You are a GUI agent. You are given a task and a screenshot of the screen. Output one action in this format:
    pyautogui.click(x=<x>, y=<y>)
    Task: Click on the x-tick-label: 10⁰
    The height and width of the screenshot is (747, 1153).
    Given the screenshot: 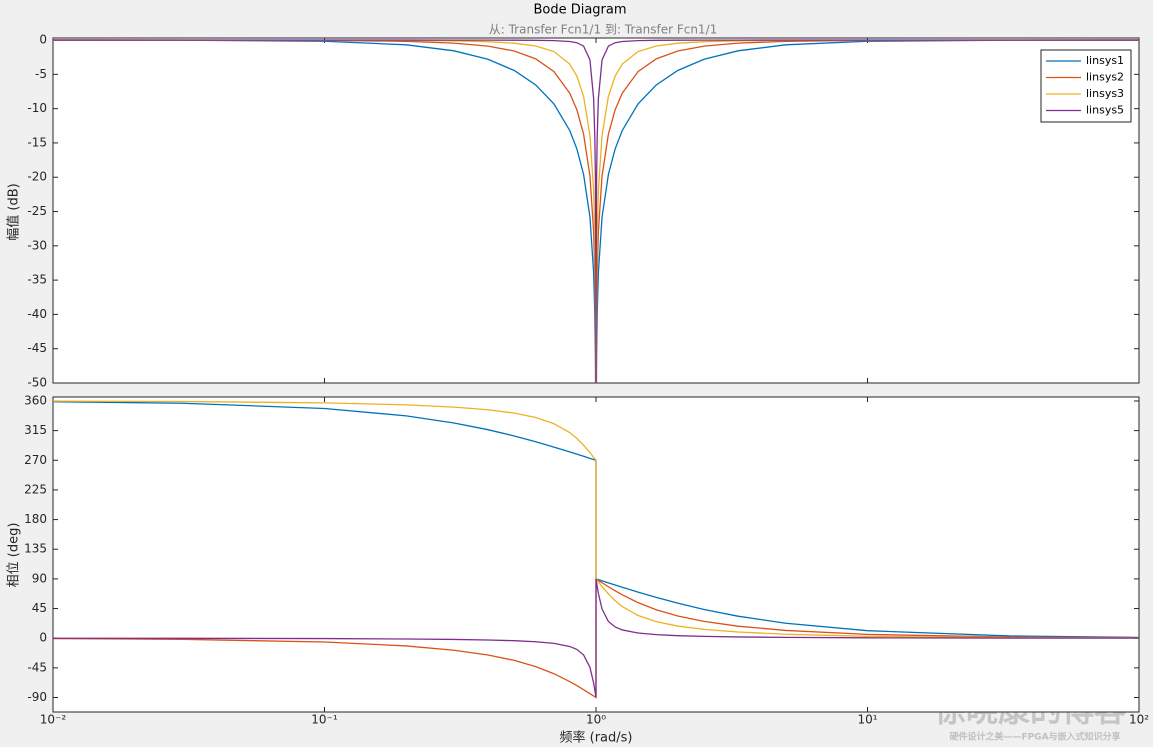 What is the action you would take?
    pyautogui.click(x=596, y=720)
    